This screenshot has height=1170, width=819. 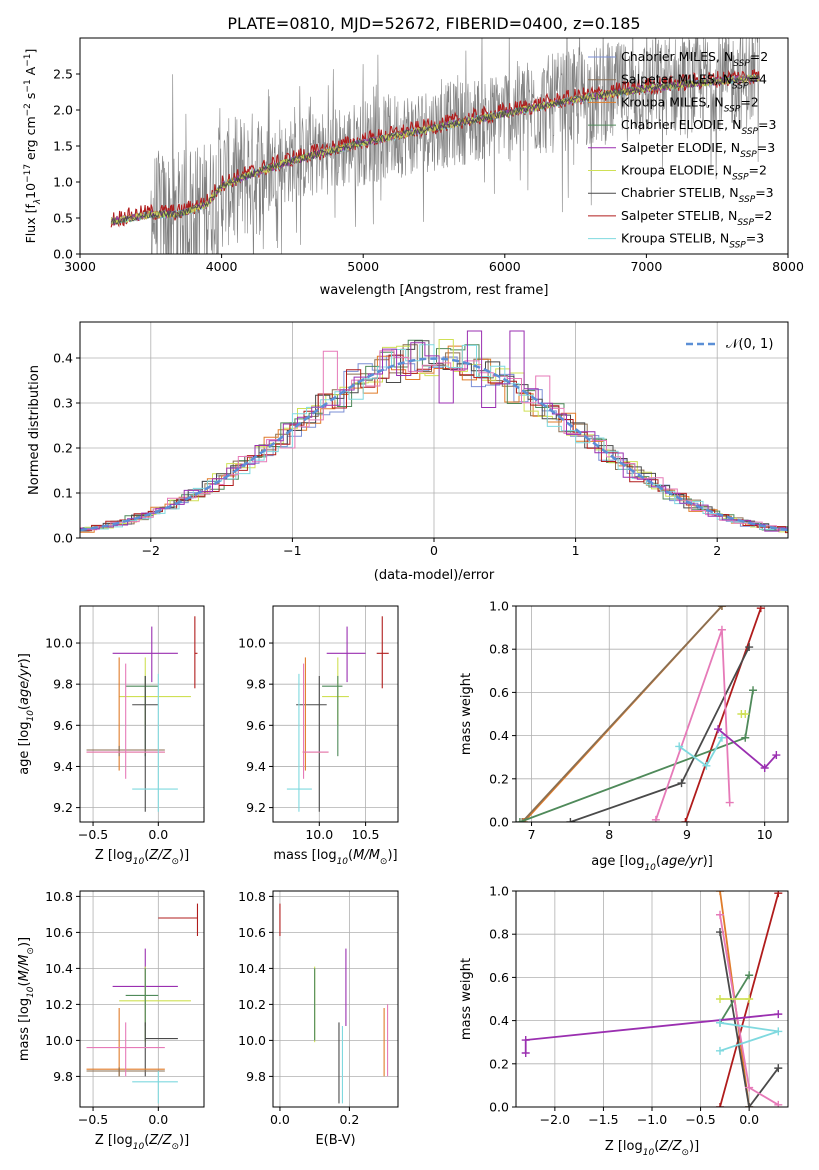 What do you see at coordinates (696, 218) in the screenshot?
I see `legend-entry: Salpeter STELIB, NSSP=2` at bounding box center [696, 218].